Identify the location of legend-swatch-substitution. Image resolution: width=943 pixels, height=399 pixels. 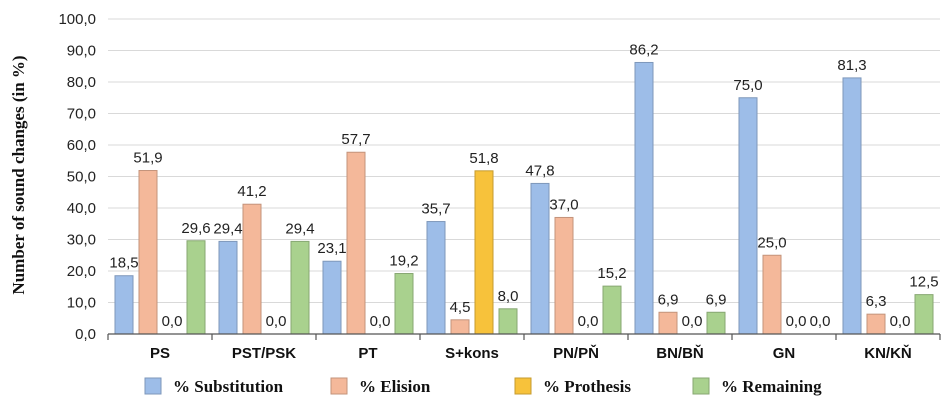
(153, 386).